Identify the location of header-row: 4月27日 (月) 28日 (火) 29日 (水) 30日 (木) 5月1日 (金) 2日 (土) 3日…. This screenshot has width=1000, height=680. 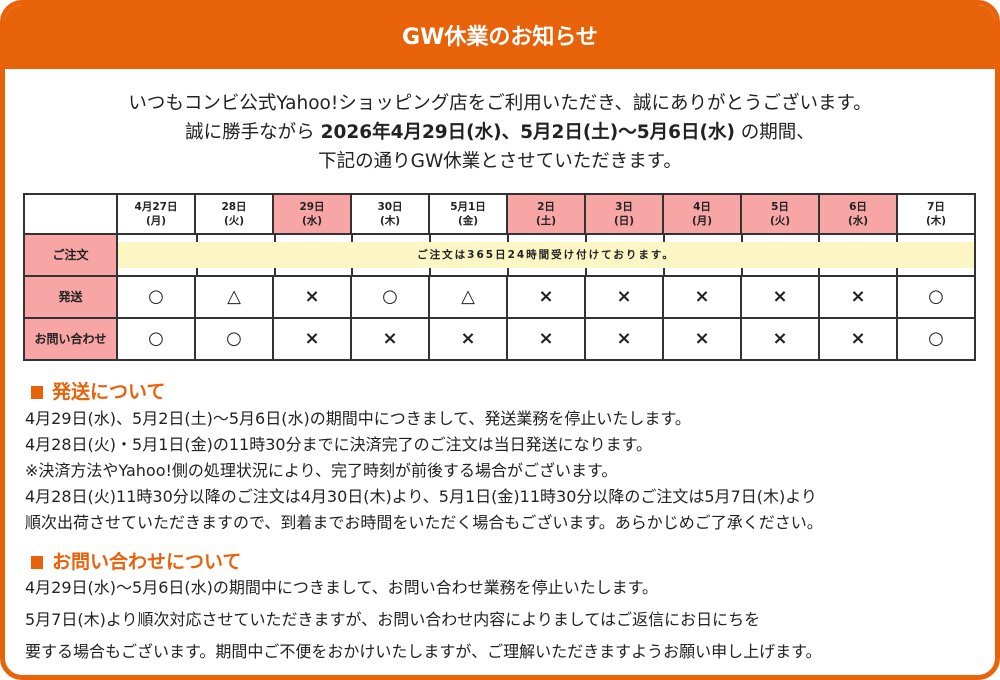
(499, 214).